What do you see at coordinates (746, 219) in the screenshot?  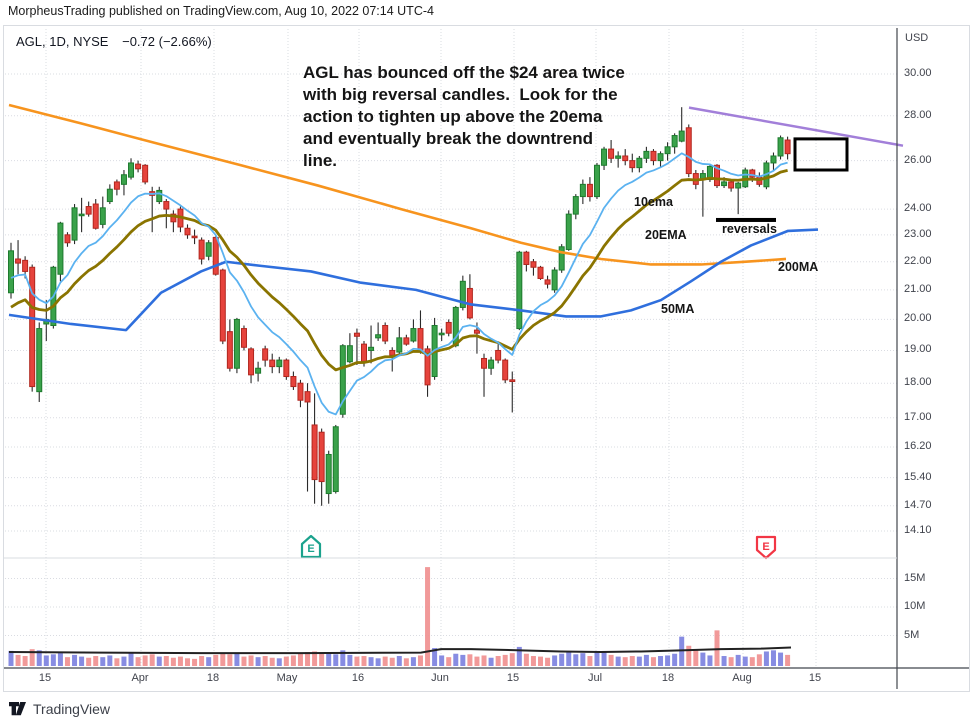 I see `reversals-bracket` at bounding box center [746, 219].